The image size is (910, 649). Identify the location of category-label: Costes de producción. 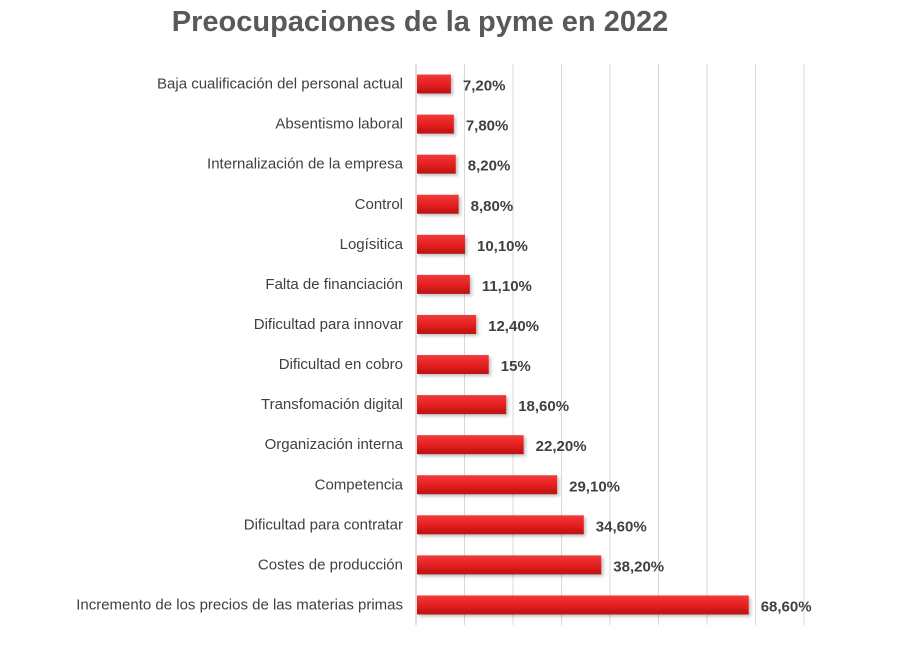
(330, 564).